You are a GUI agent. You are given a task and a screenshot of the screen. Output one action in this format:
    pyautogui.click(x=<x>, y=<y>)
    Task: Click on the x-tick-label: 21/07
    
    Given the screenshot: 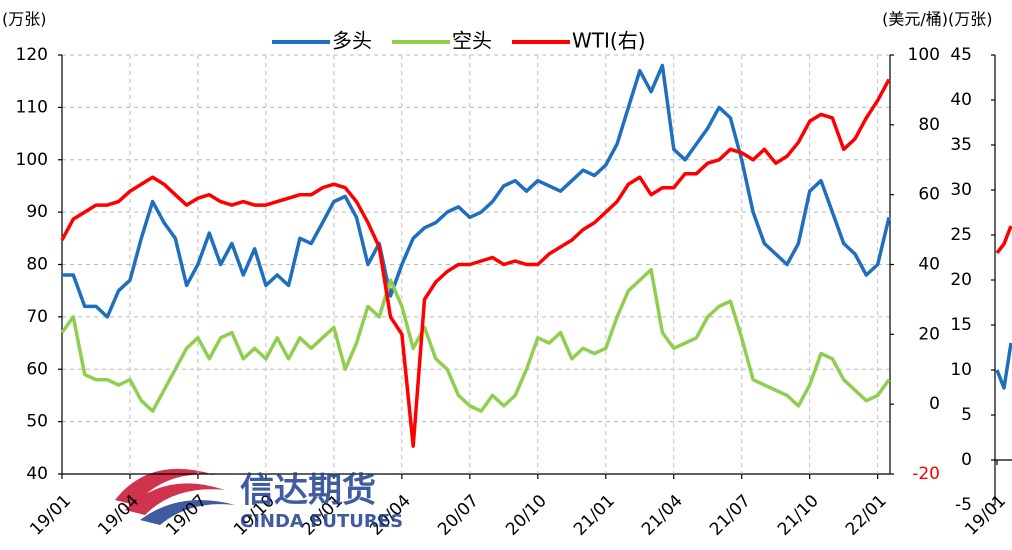 What is the action you would take?
    pyautogui.click(x=730, y=515)
    